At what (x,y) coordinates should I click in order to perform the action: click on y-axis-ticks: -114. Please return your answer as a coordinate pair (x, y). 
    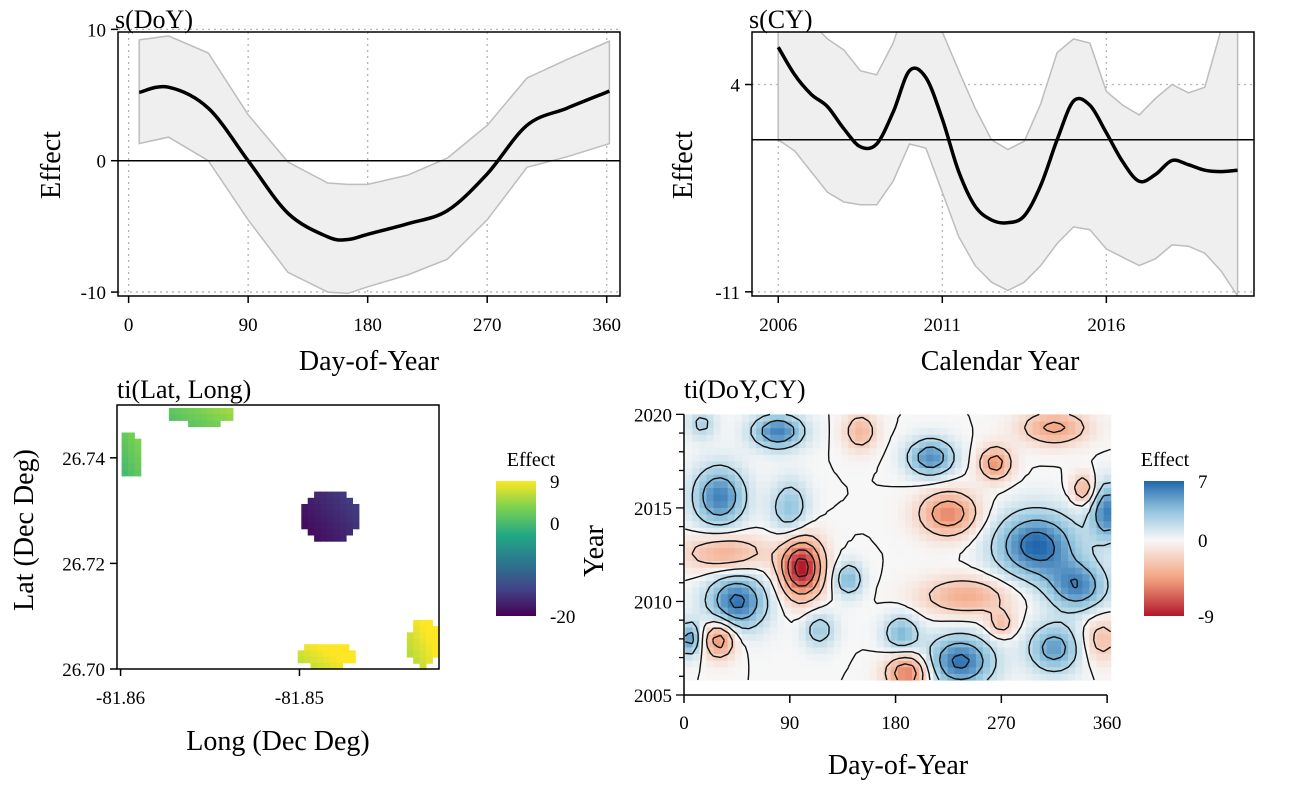
    Looking at the image, I should click on (733, 190).